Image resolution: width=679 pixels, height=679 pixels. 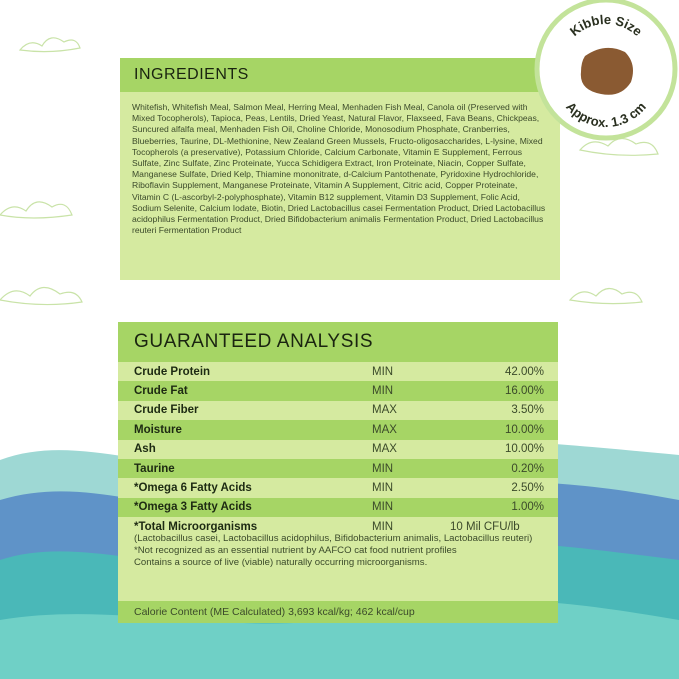 I want to click on kibble-size-badge: Kibble Size Approx. 1.3 cm, so click(x=606, y=70).